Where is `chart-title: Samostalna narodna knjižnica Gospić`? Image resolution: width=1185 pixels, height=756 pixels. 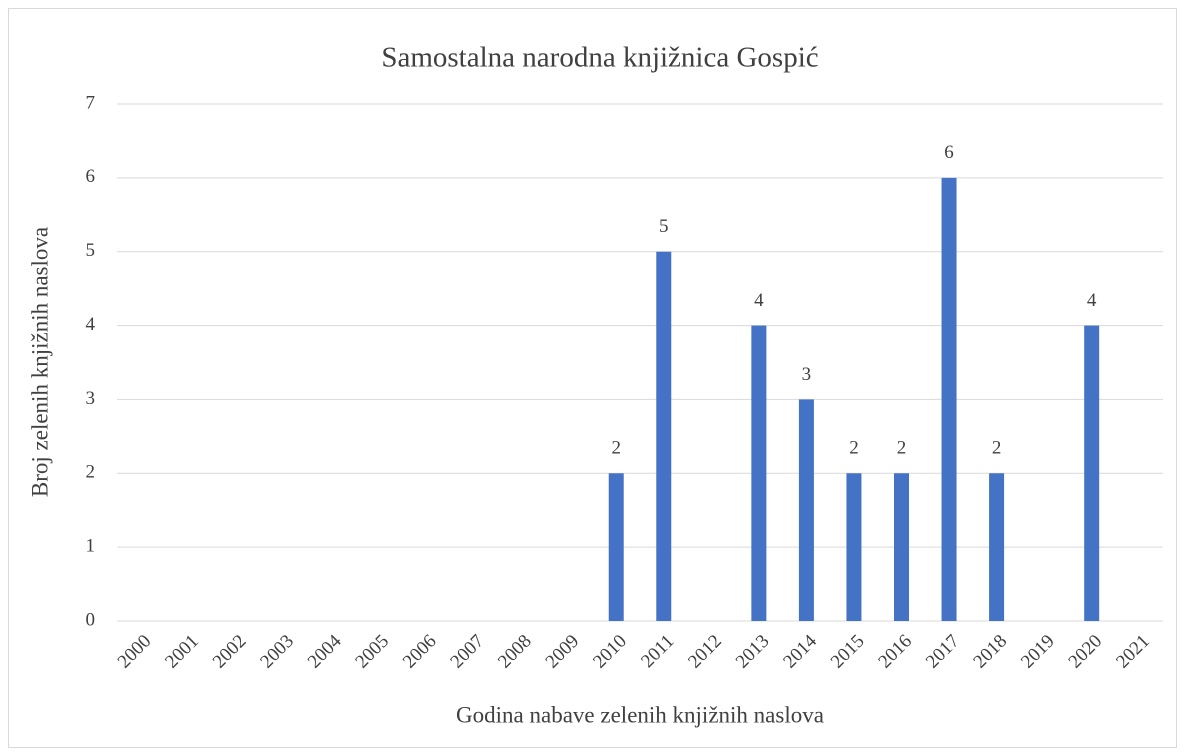 chart-title: Samostalna narodna knjižnica Gospić is located at coordinates (599, 58).